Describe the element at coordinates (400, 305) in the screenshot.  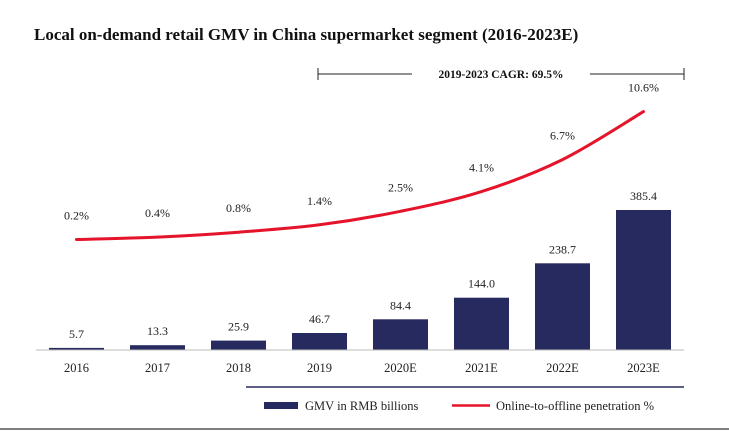
I see `bar-value-label: 84.4` at that location.